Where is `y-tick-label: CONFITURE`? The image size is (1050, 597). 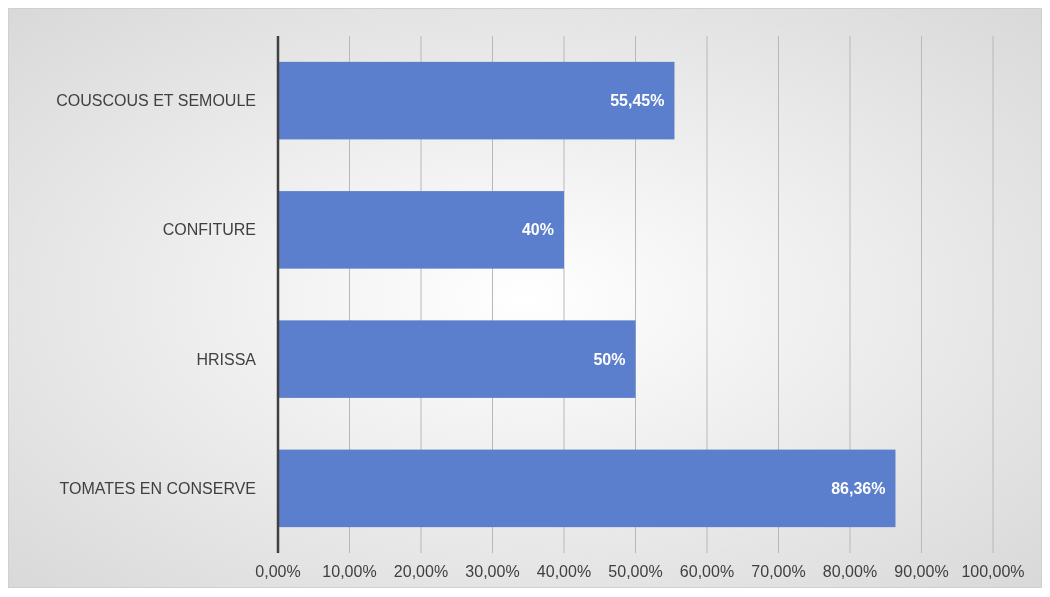
y-tick-label: CONFITURE is located at coordinates (209, 230).